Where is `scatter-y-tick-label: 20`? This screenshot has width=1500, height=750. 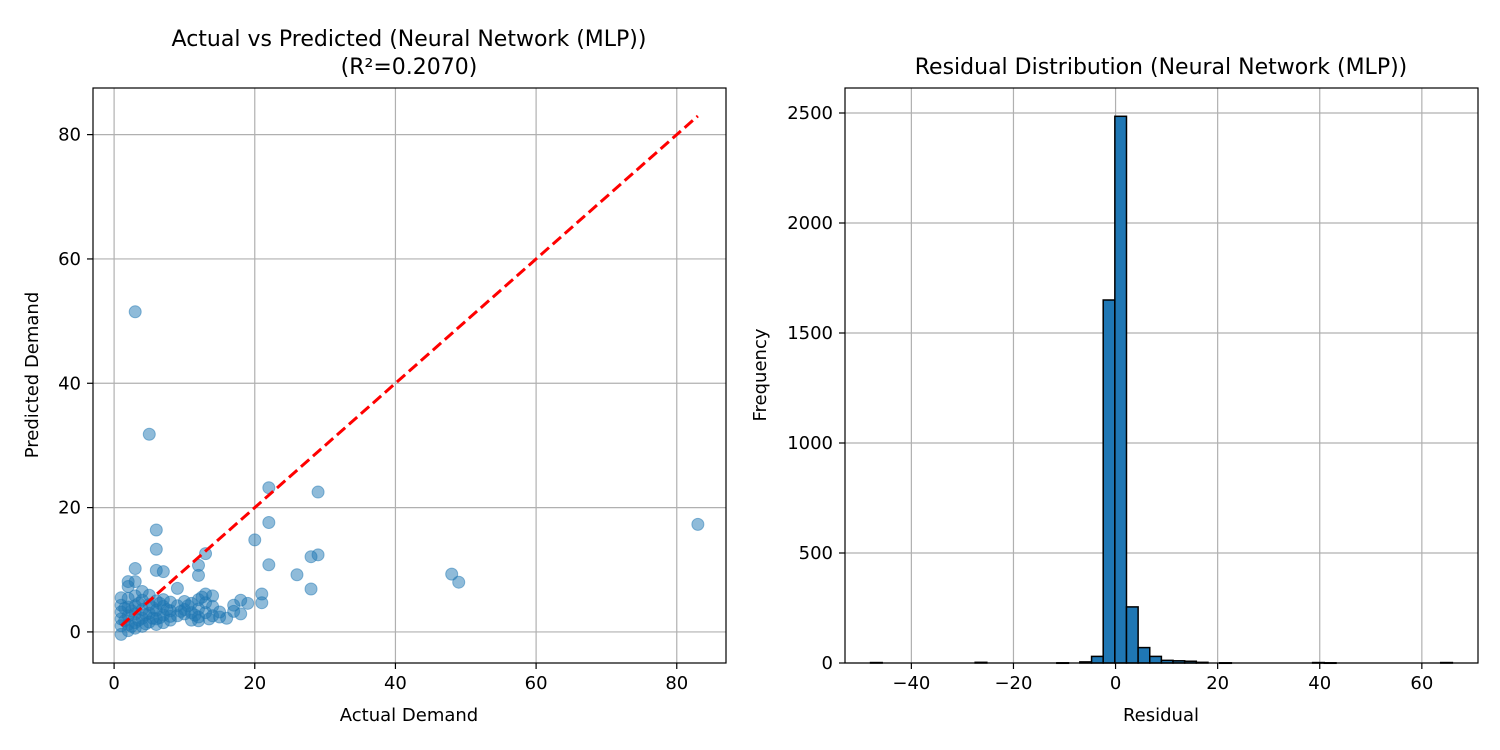 scatter-y-tick-label: 20 is located at coordinates (69, 508).